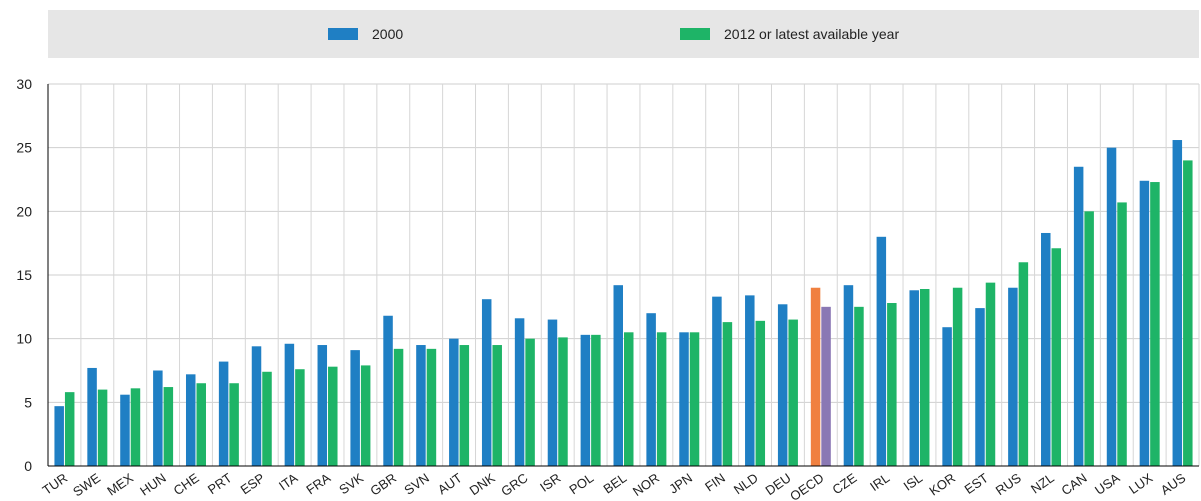 The width and height of the screenshot is (1201, 501). What do you see at coordinates (288, 482) in the screenshot?
I see `x-tick-label: ITA` at bounding box center [288, 482].